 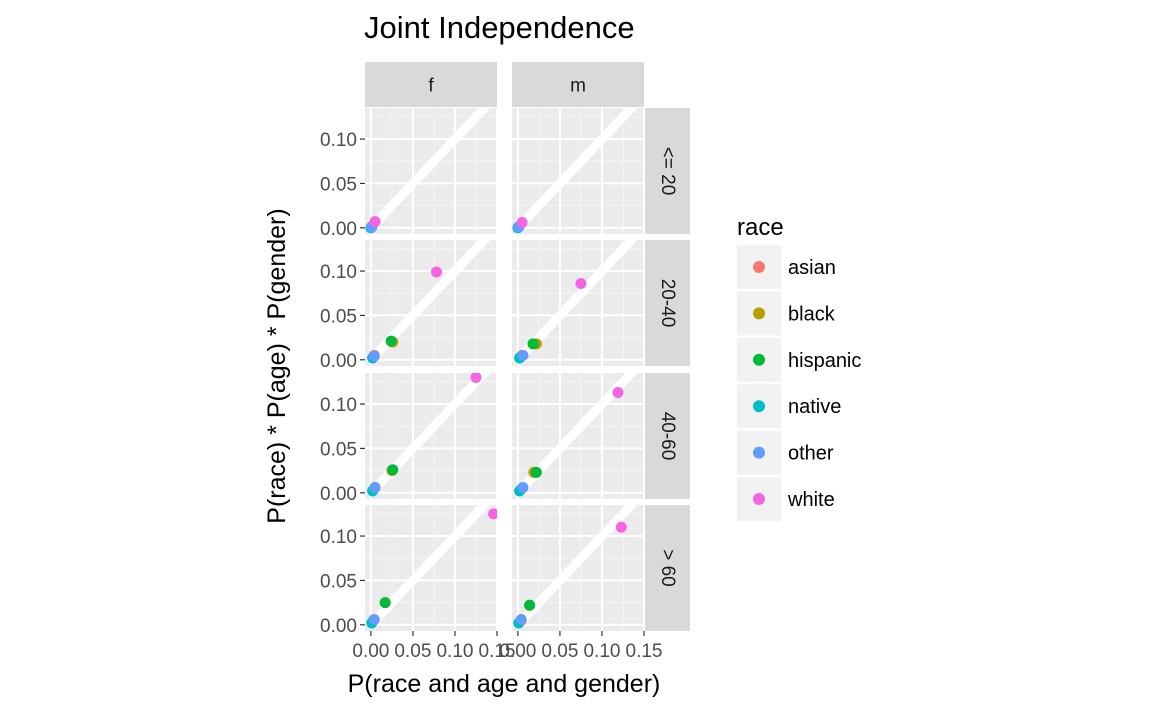 I want to click on strip-row-label: 40-60, so click(x=667, y=436).